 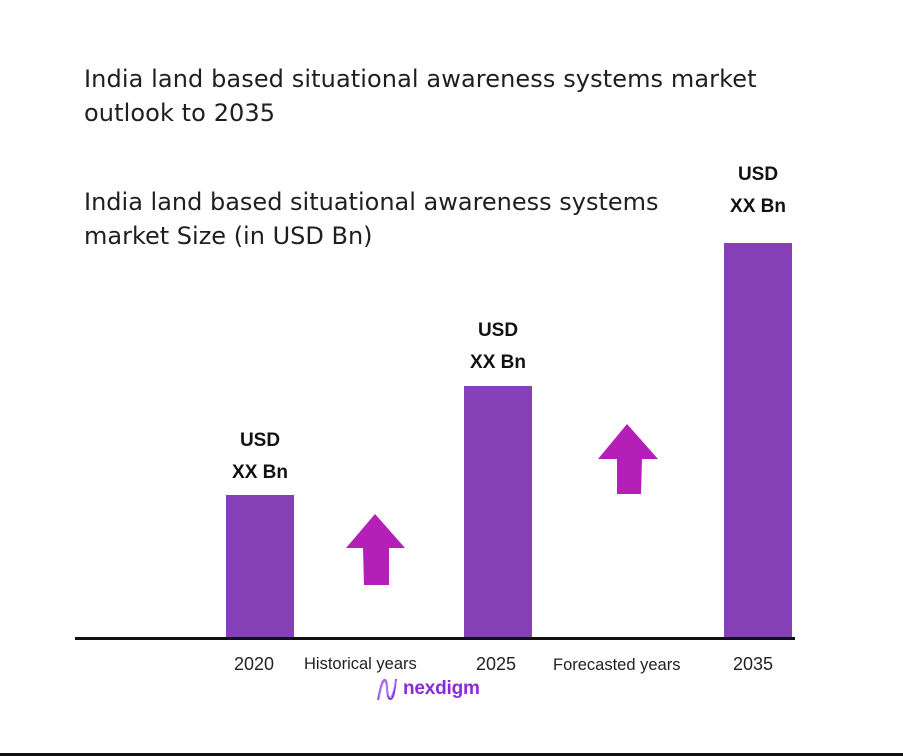 What do you see at coordinates (387, 689) in the screenshot?
I see `nexdigm-wave-icon` at bounding box center [387, 689].